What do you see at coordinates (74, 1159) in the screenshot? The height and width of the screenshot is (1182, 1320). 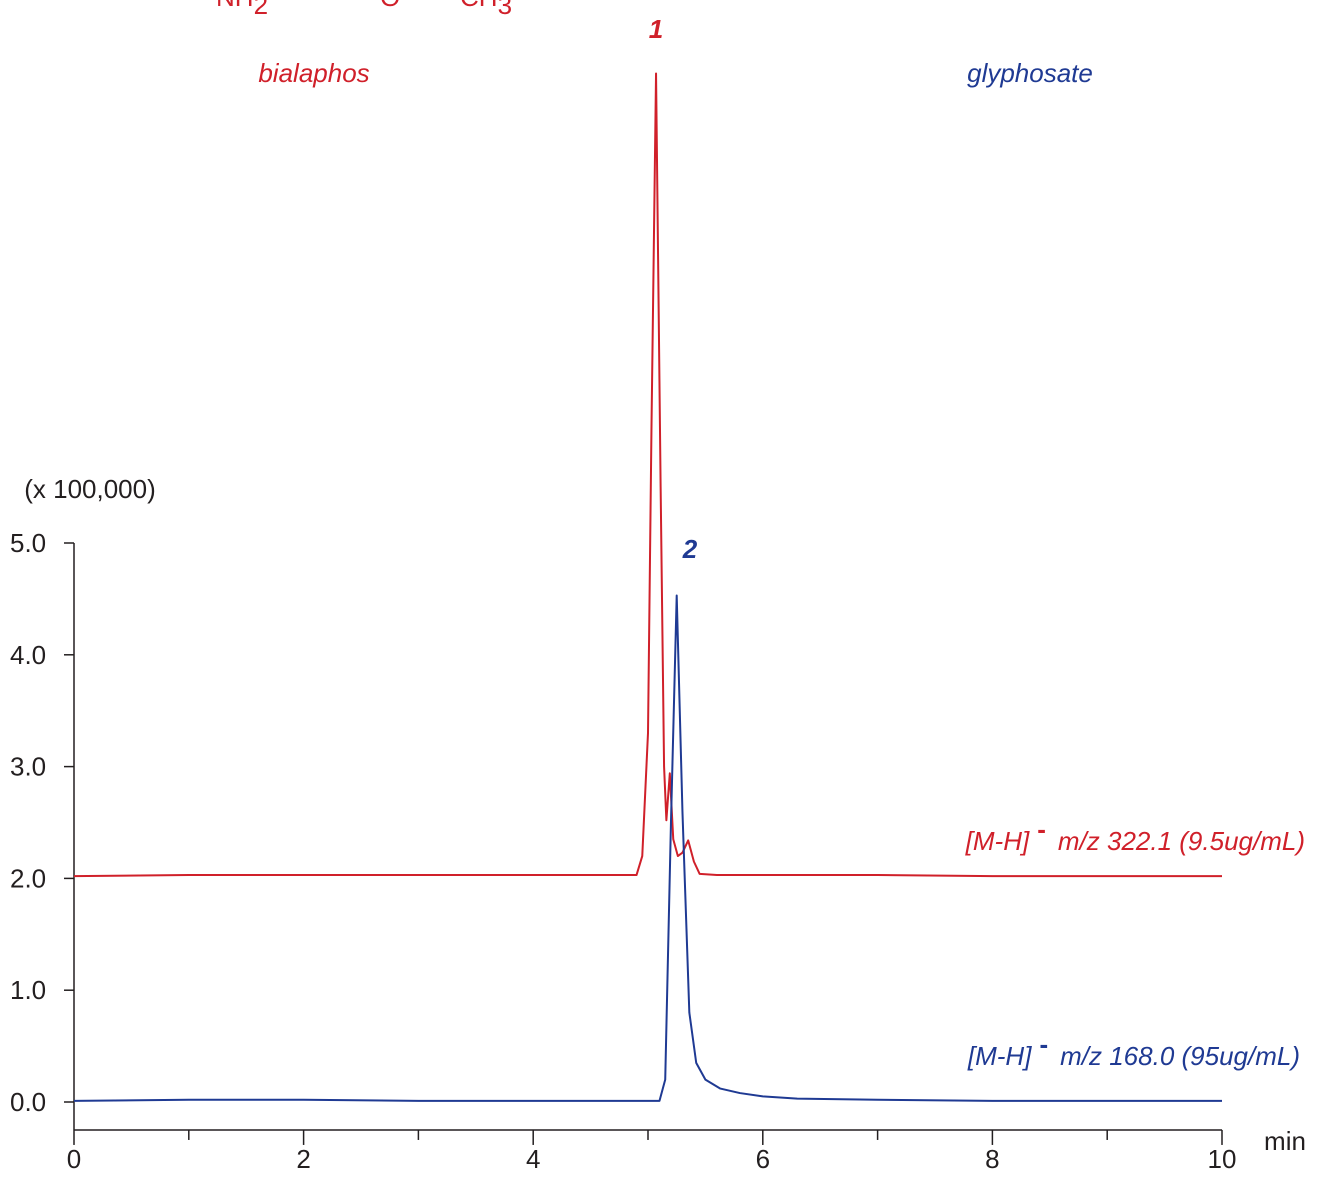 I see `x-tick-label: 0` at bounding box center [74, 1159].